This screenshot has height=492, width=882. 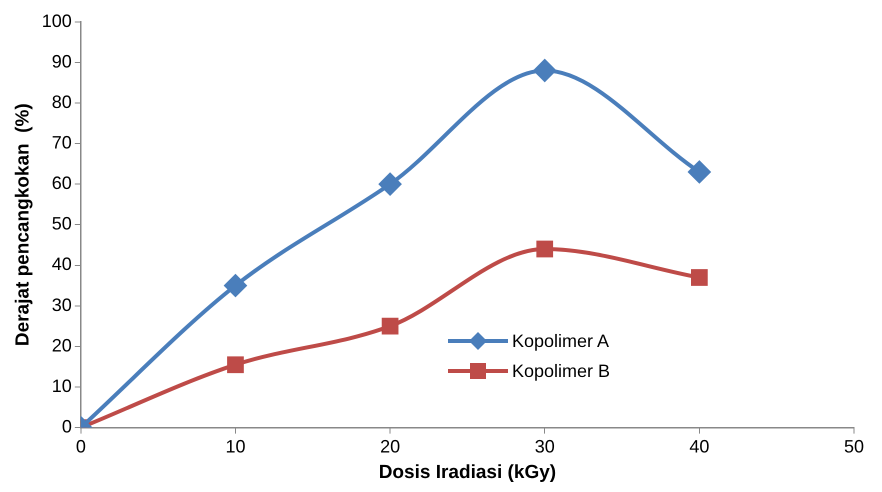 What do you see at coordinates (23, 224) in the screenshot?
I see `y-axis-title: Derajat pencangkokan (%)` at bounding box center [23, 224].